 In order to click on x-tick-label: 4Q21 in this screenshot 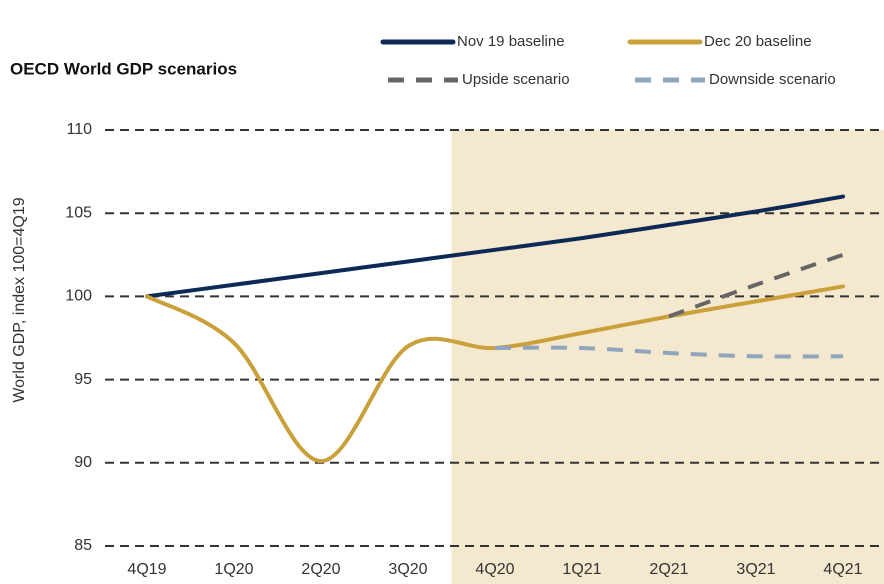, I will do `click(842, 569)`.